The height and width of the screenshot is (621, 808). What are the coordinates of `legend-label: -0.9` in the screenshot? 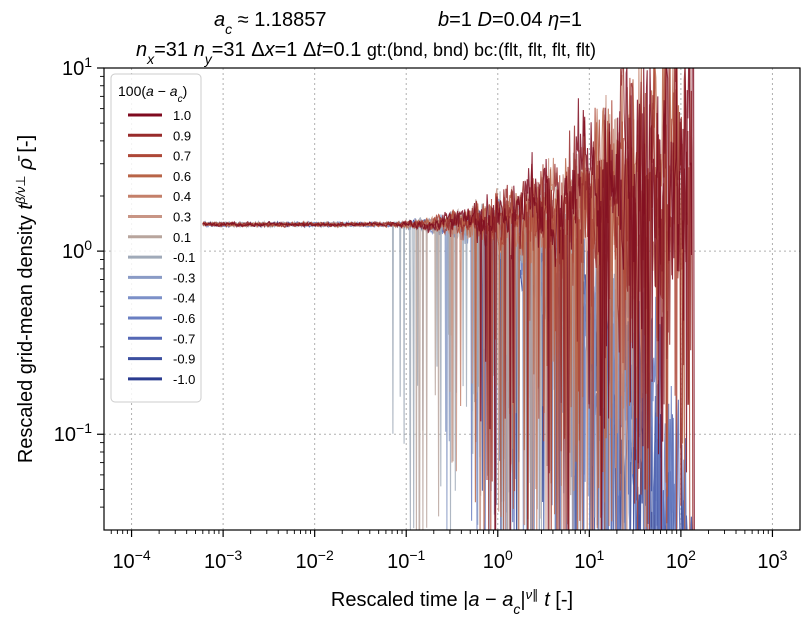 It's located at (184, 359).